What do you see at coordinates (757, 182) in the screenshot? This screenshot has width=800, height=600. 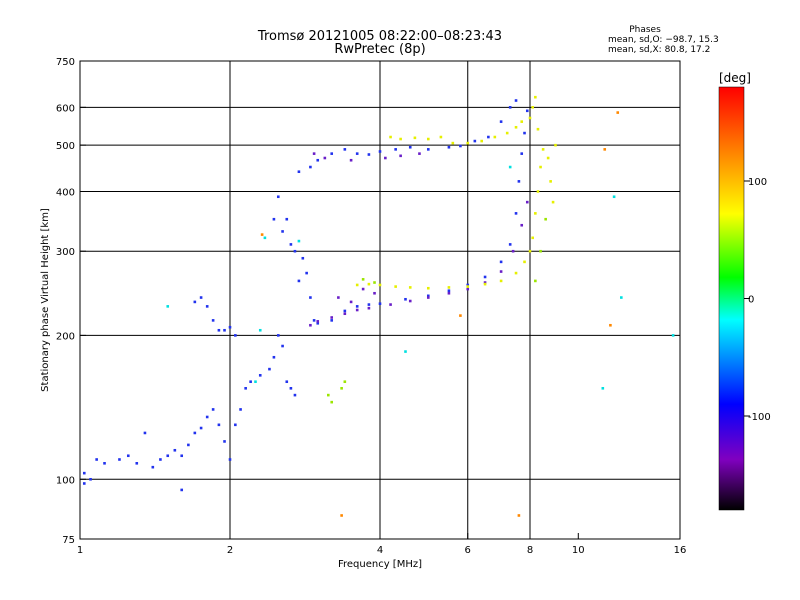 I see `colorbar-tick-label: 100` at bounding box center [757, 182].